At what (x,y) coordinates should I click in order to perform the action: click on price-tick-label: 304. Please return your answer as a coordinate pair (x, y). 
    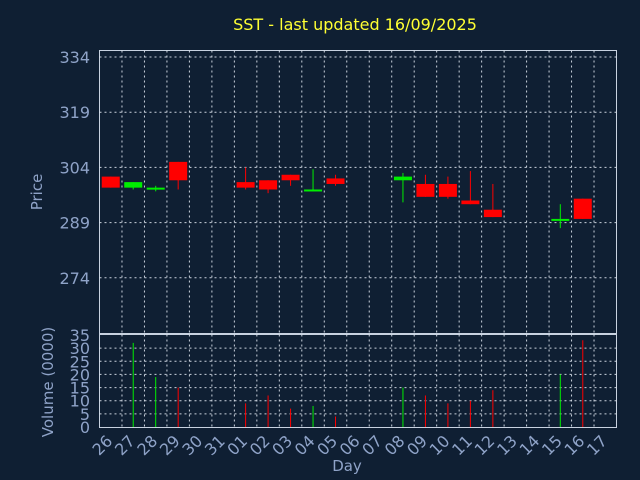
    Looking at the image, I should click on (74, 167).